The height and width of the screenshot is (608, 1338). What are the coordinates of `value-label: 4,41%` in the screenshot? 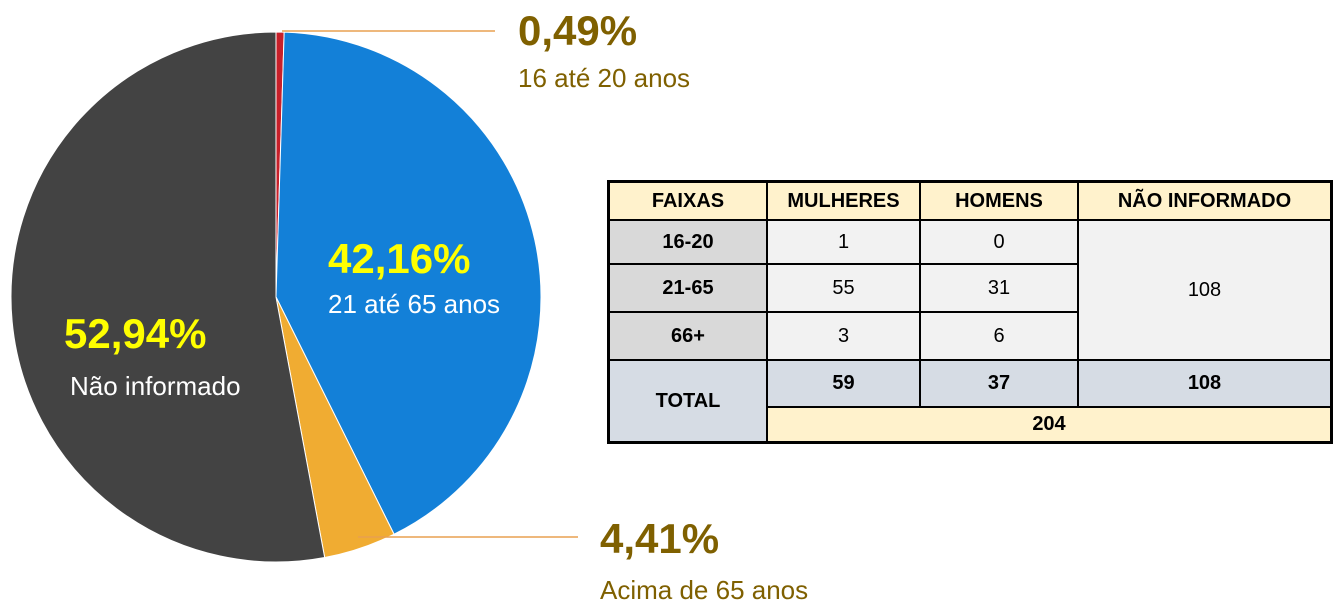 It's located at (659, 538).